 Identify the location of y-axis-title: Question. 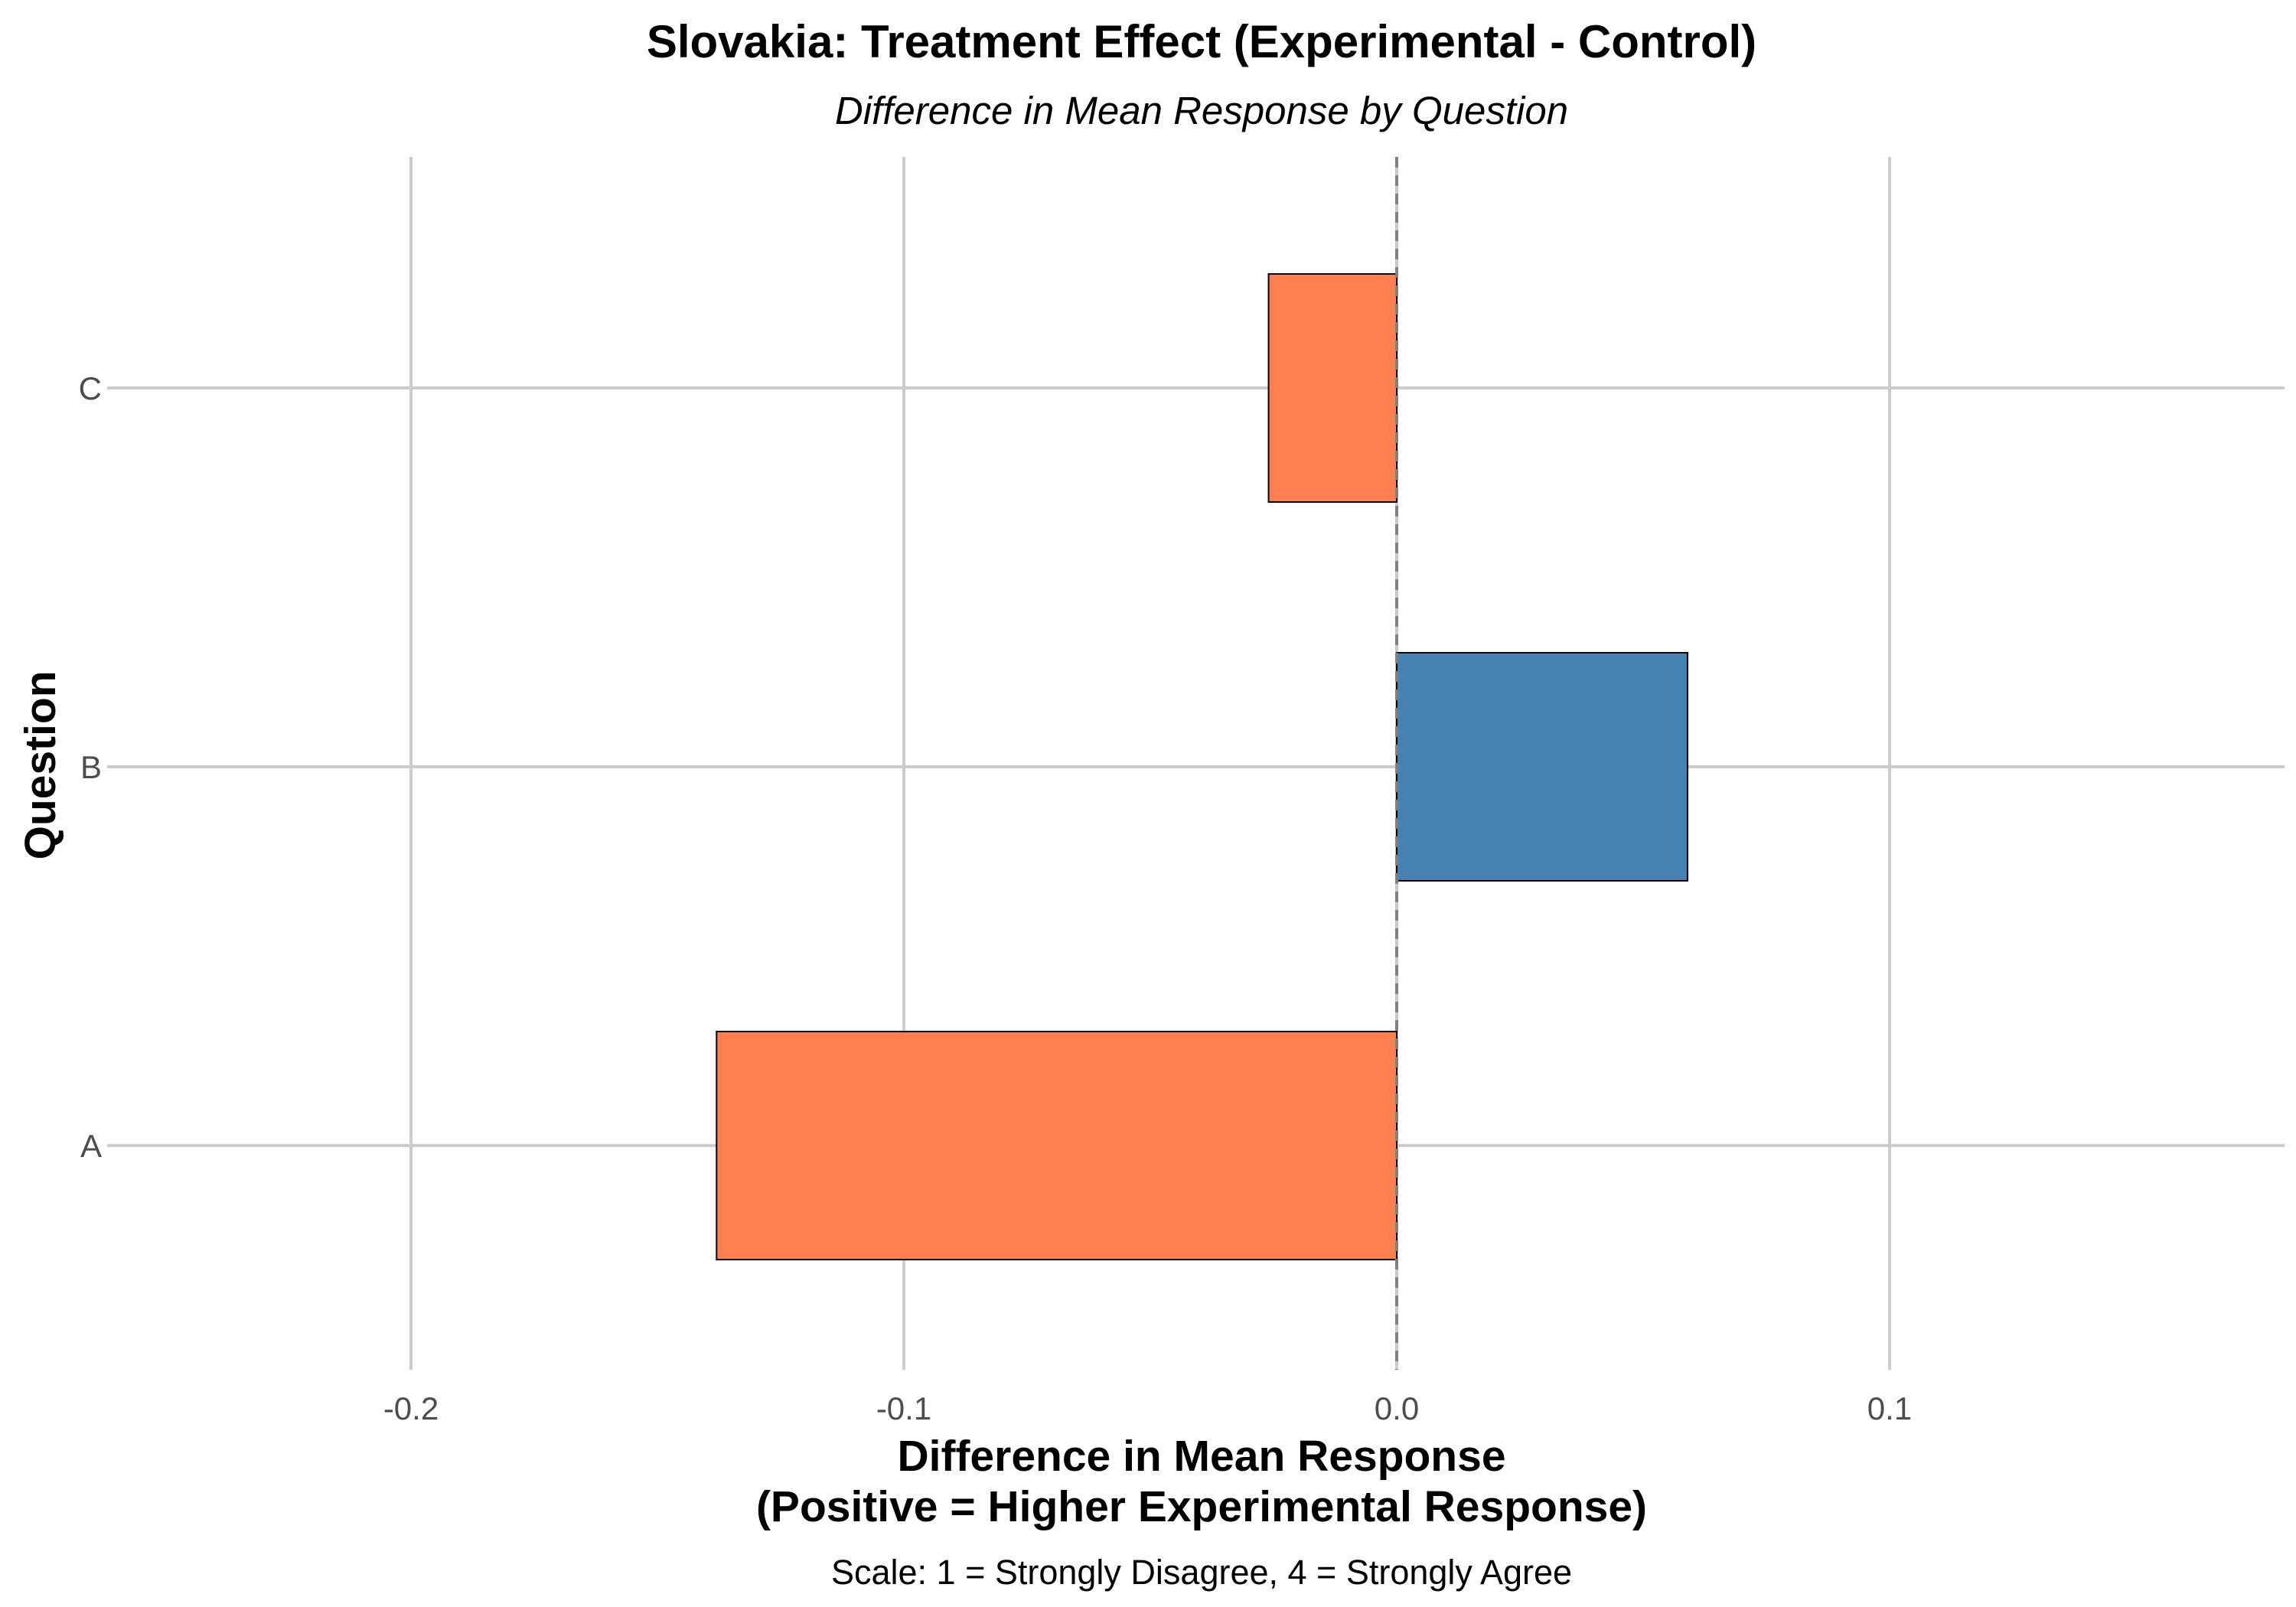
(40, 764).